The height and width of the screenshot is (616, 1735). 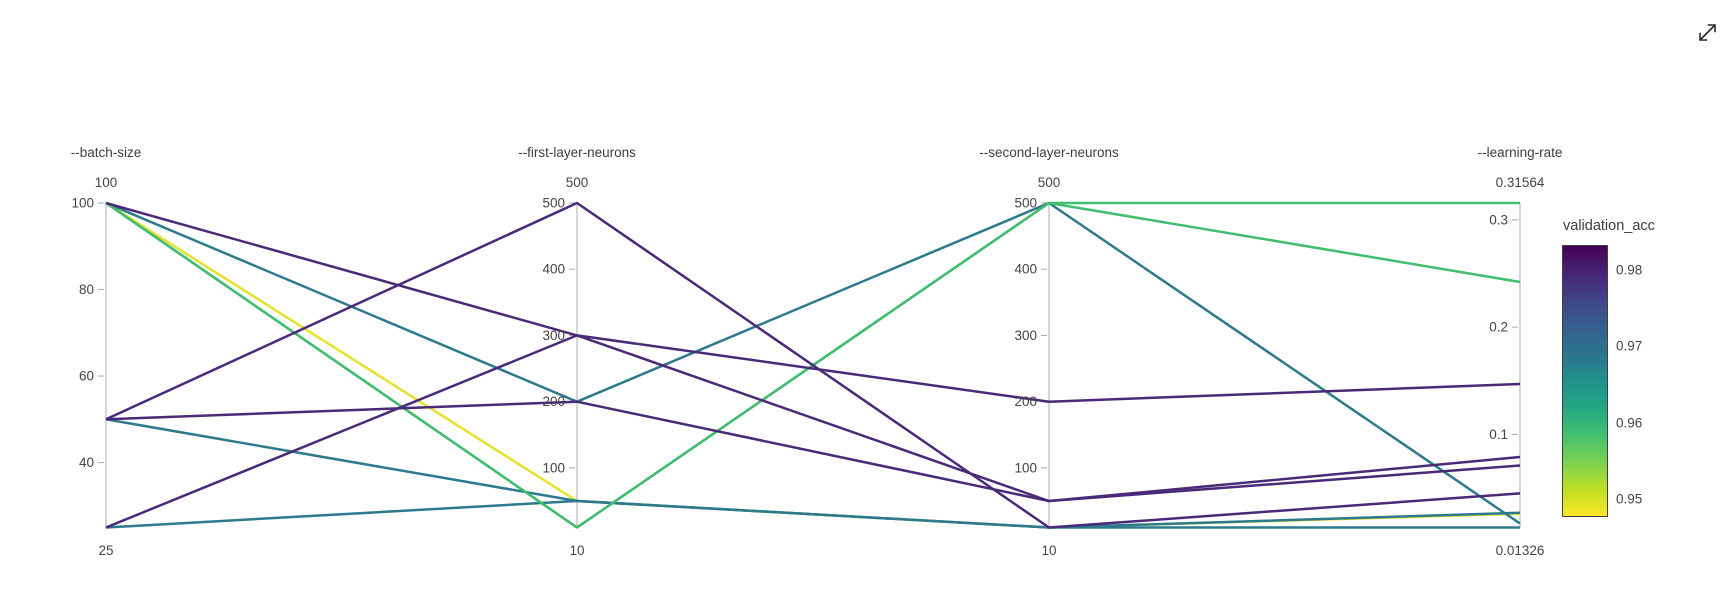 I want to click on tick-label: 0.3, so click(x=1498, y=219).